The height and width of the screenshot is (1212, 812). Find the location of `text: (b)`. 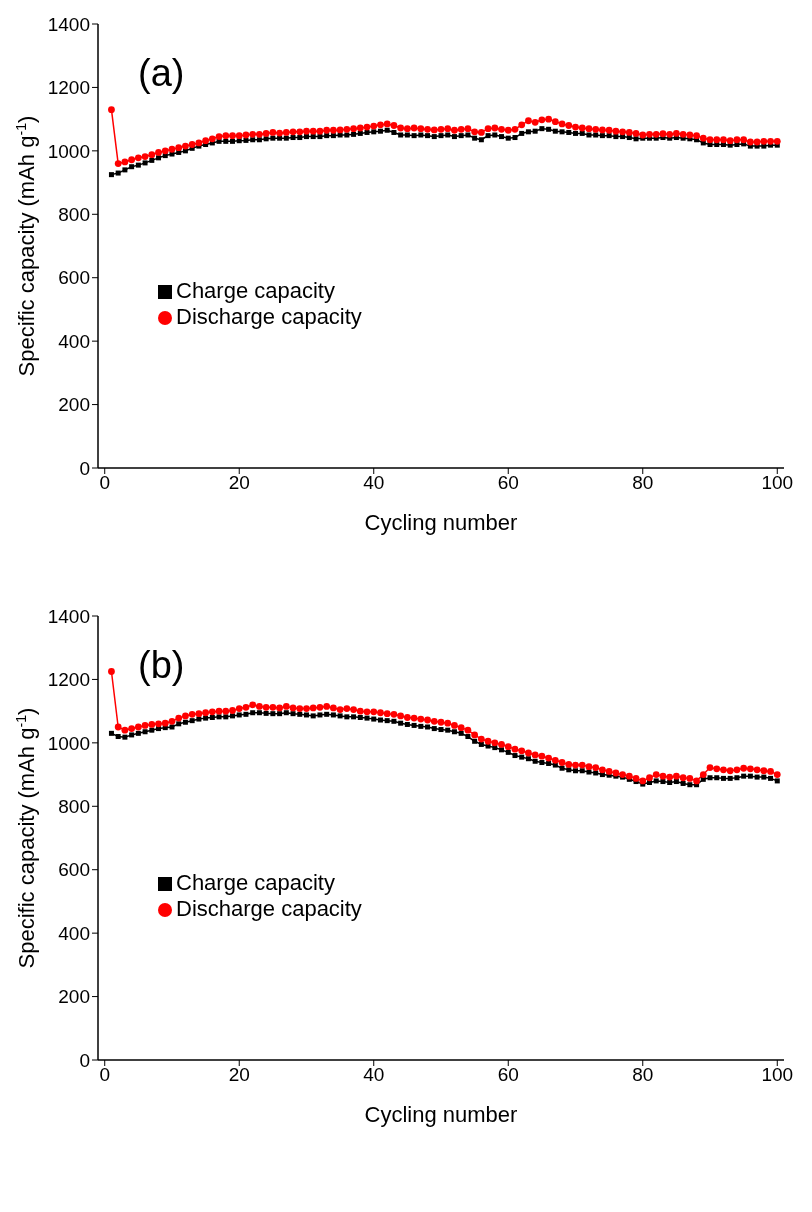

text: (b) is located at coordinates (161, 665).